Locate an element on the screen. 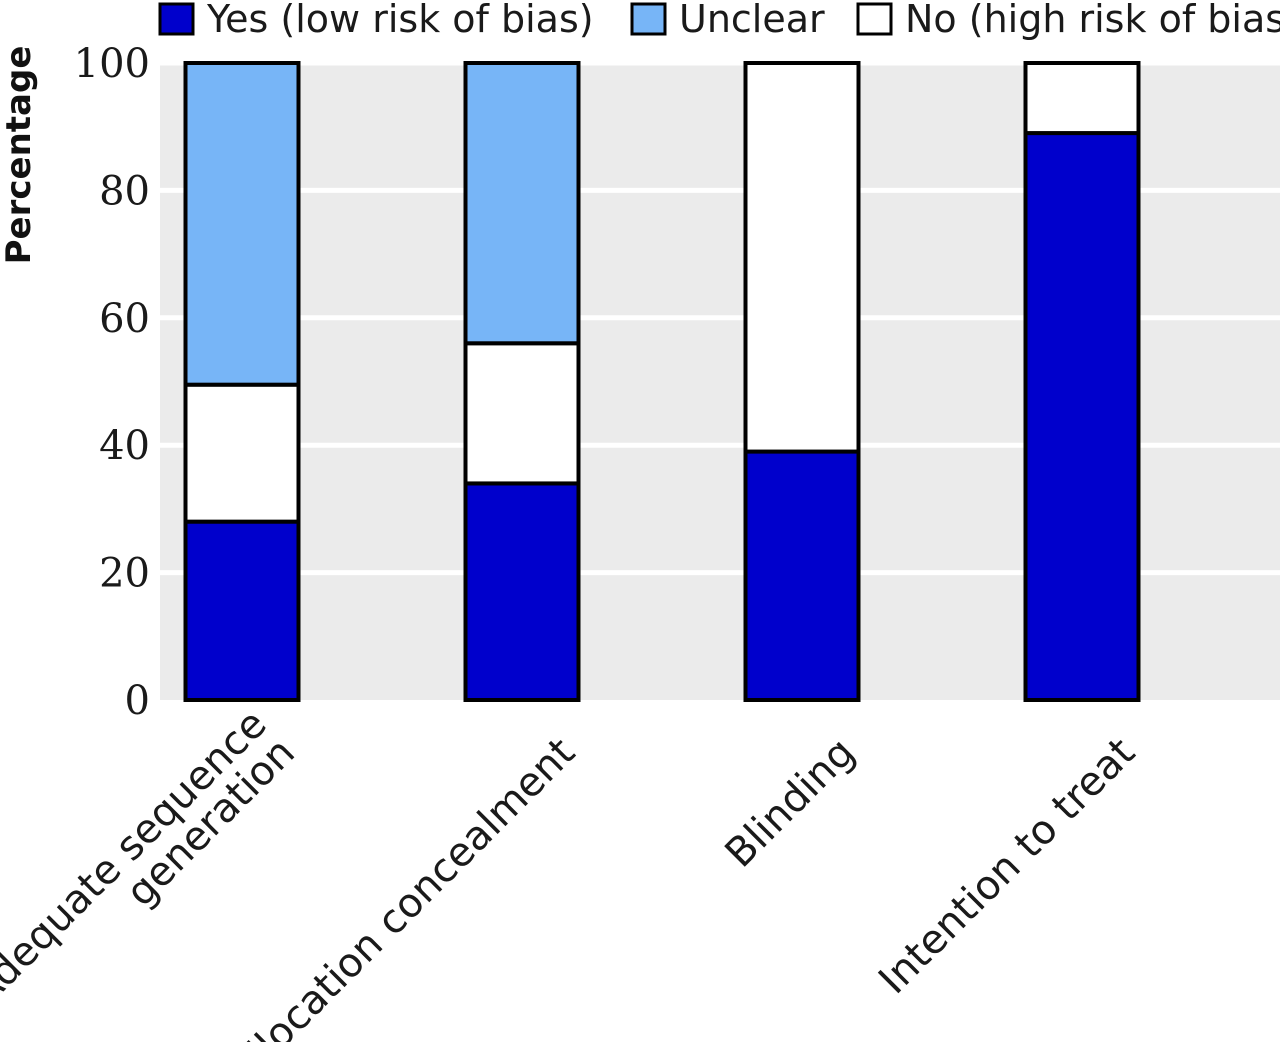 The width and height of the screenshot is (1280, 1042). legend-label: Yes (low risk of bias) is located at coordinates (400, 20).